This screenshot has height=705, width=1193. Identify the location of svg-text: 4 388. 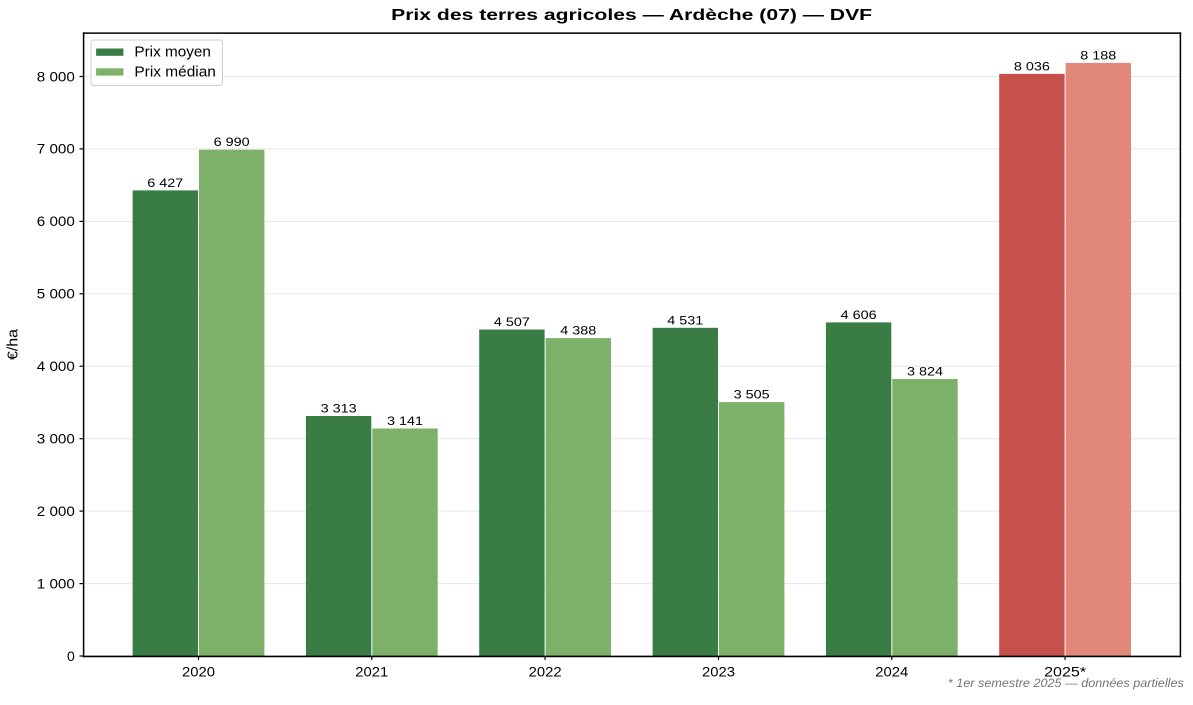
(578, 331).